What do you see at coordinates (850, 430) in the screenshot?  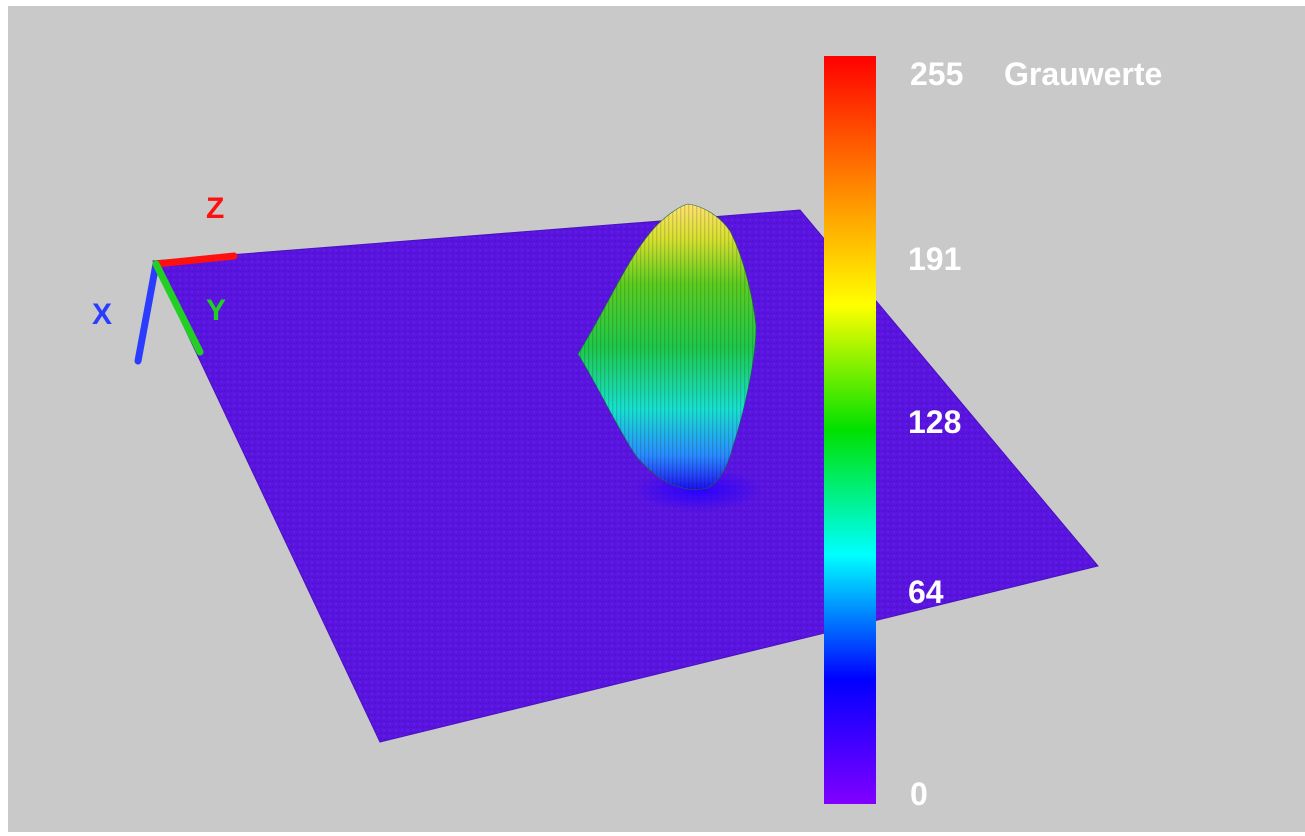 I see `colorbar` at bounding box center [850, 430].